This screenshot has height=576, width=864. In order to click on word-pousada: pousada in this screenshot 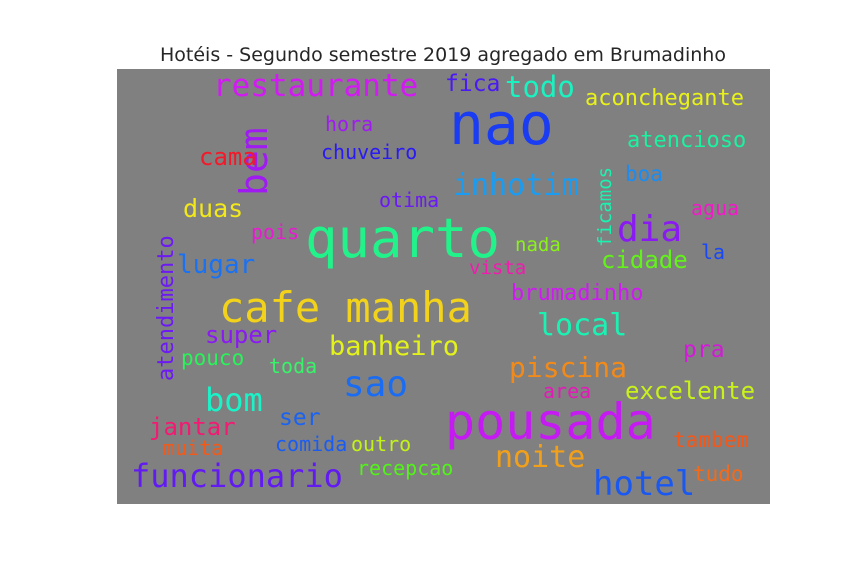, I will do `click(550, 422)`.